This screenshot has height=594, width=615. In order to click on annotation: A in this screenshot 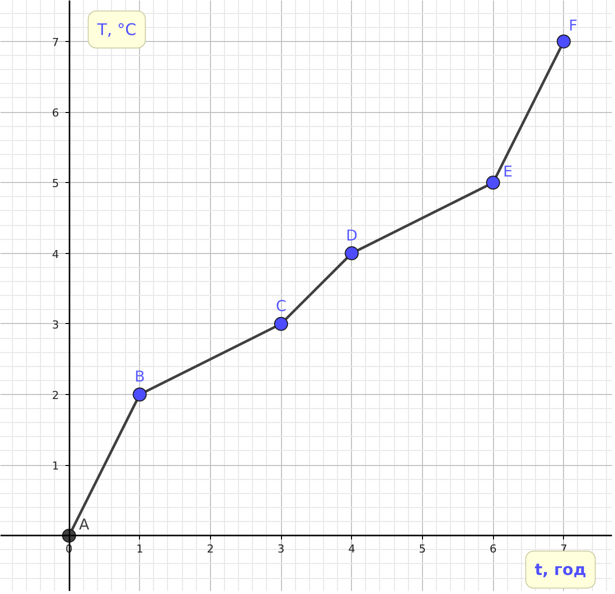, I will do `click(84, 525)`.